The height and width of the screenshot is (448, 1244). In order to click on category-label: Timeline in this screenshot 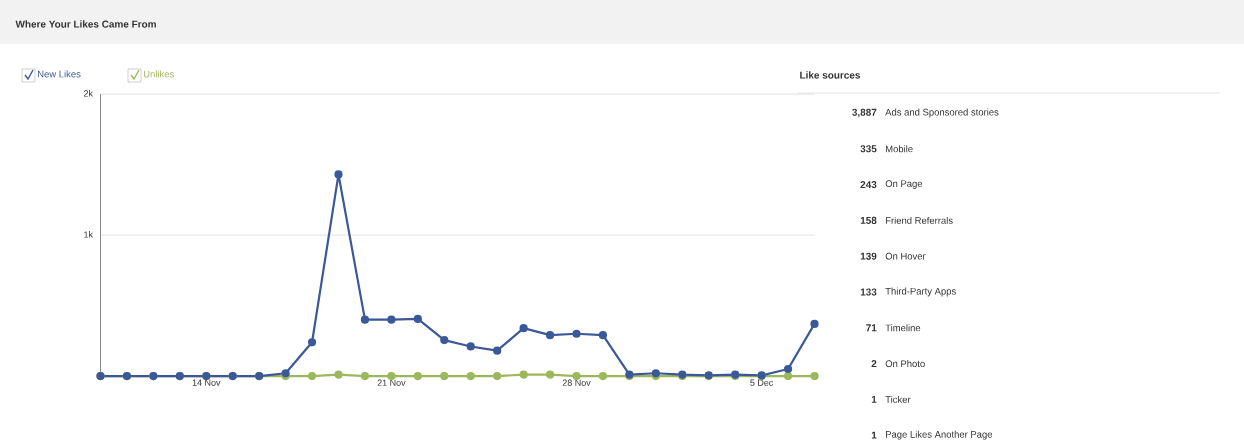, I will do `click(903, 328)`.